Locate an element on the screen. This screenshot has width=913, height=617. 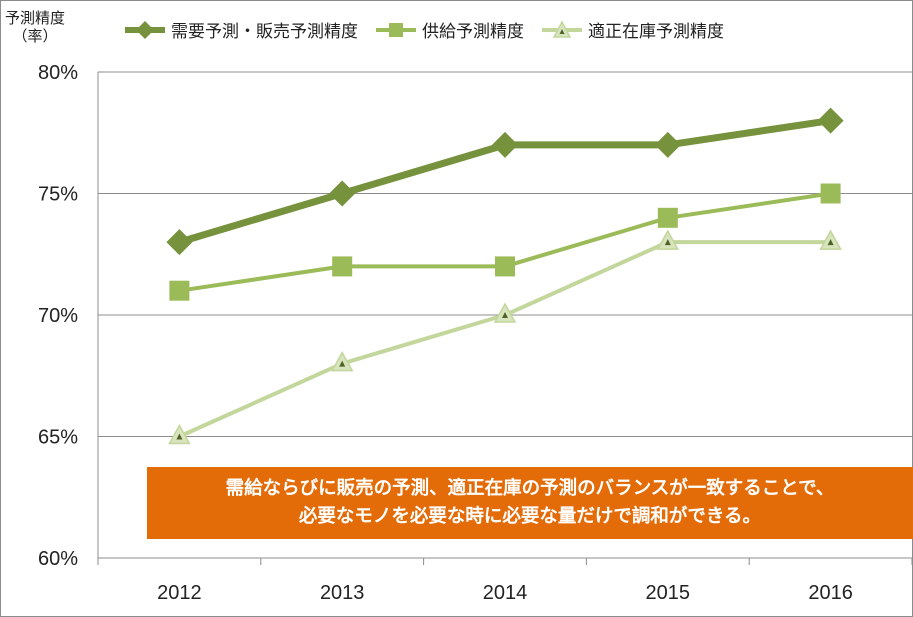
legend: 需要予測・販売予測精度 供給予測精度 適正在庫予測精度 is located at coordinates (424, 29).